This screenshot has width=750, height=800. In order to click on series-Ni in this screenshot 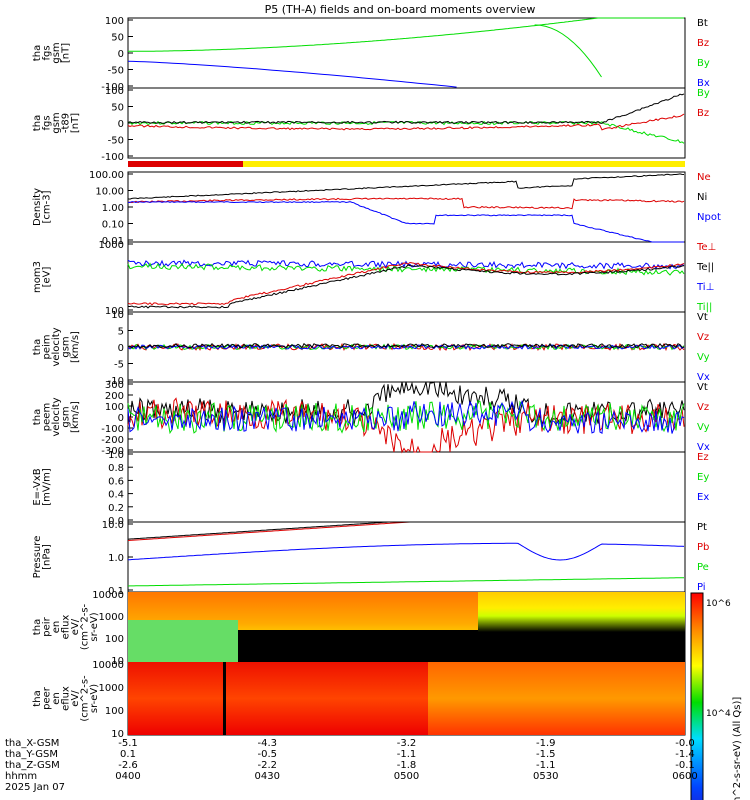, I will do `click(406, 186)`.